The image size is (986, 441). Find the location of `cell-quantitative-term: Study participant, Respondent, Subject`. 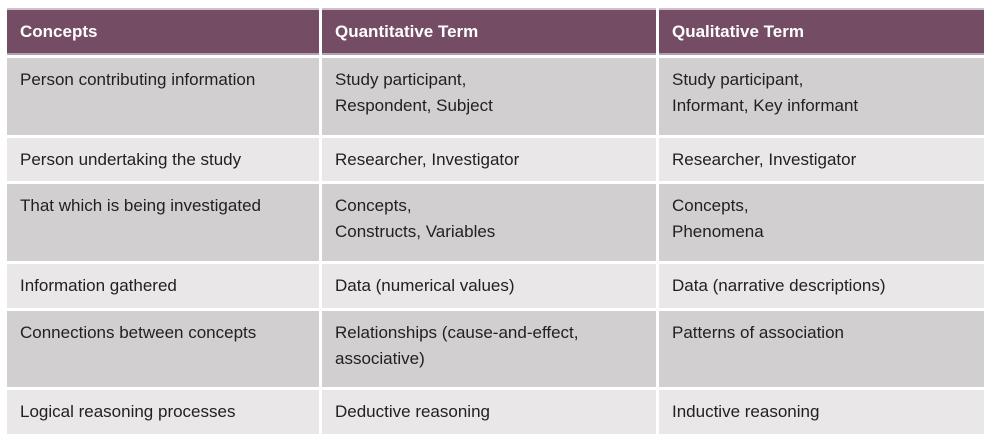

cell-quantitative-term: Study participant, Respondent, Subject is located at coordinates (489, 96).